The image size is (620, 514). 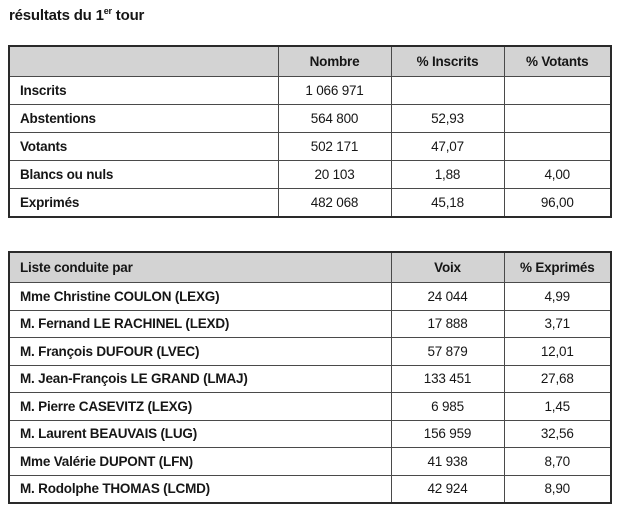 What do you see at coordinates (447, 267) in the screenshot?
I see `column-header-voix: Voix` at bounding box center [447, 267].